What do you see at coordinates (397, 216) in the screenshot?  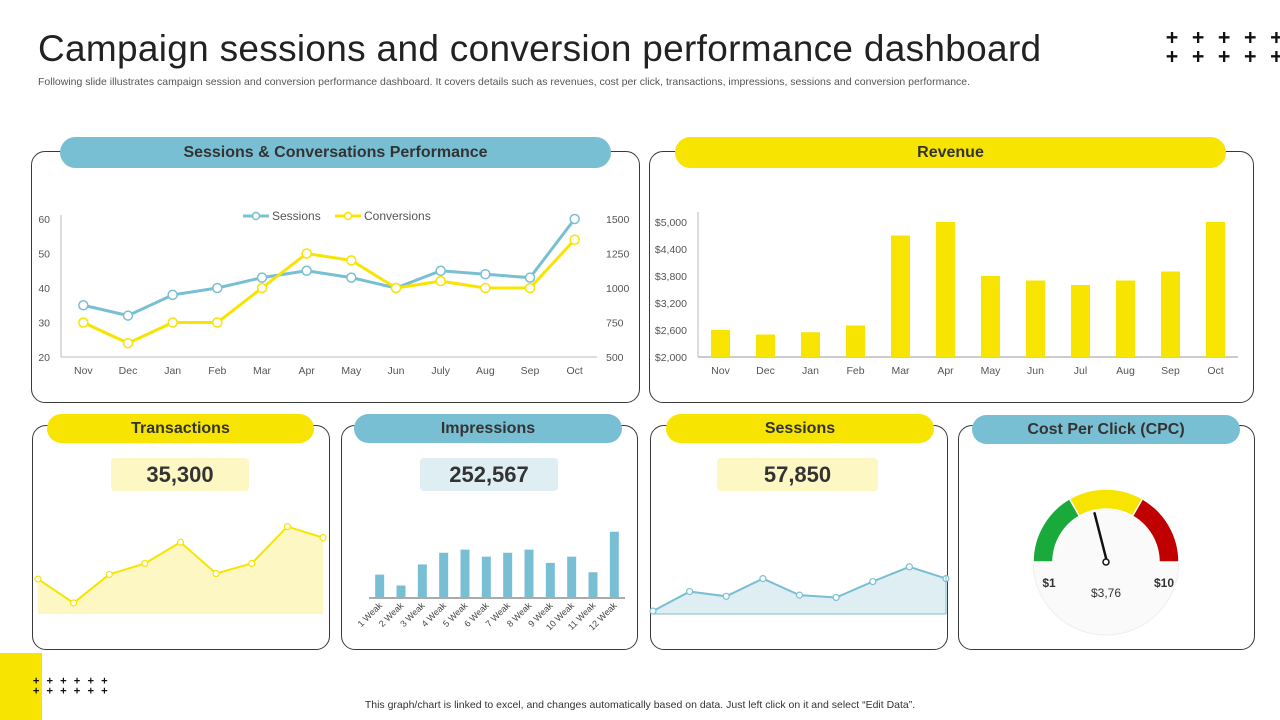 I see `legend-label: Conversions` at bounding box center [397, 216].